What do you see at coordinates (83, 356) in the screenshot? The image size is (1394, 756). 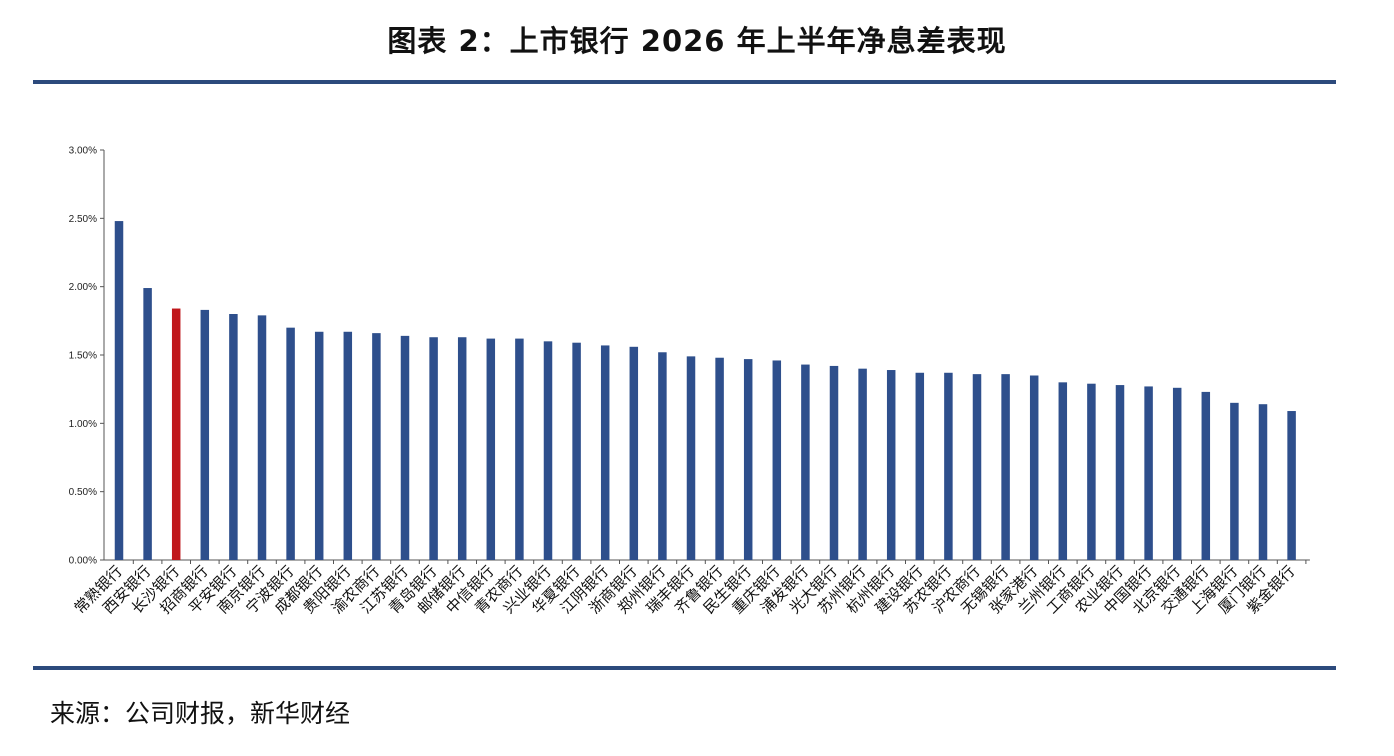 I see `y-tick-label: 1.50%` at bounding box center [83, 356].